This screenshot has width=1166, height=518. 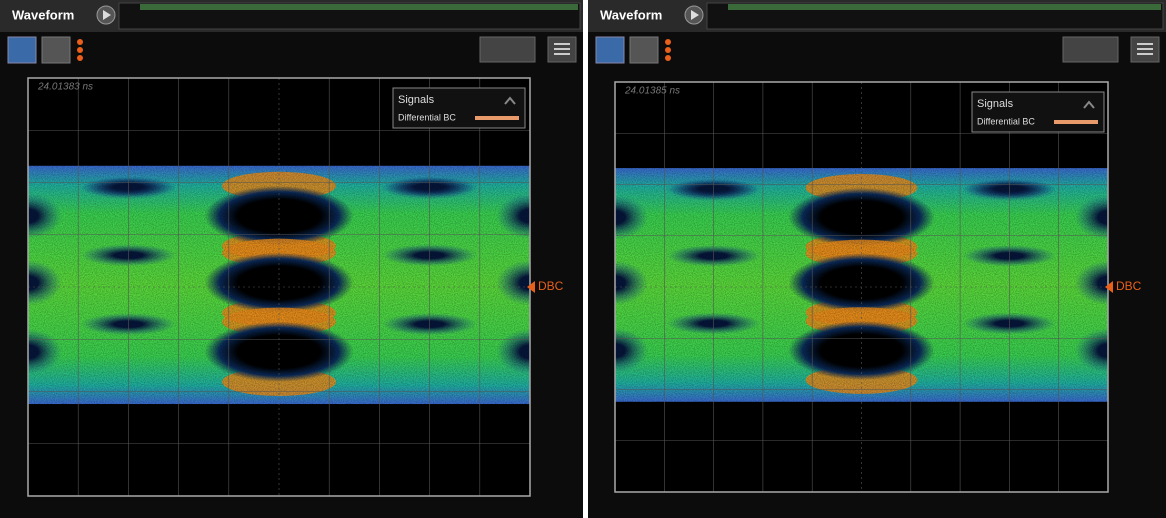 What do you see at coordinates (65, 87) in the screenshot?
I see `timestamp: 24.01383 ns` at bounding box center [65, 87].